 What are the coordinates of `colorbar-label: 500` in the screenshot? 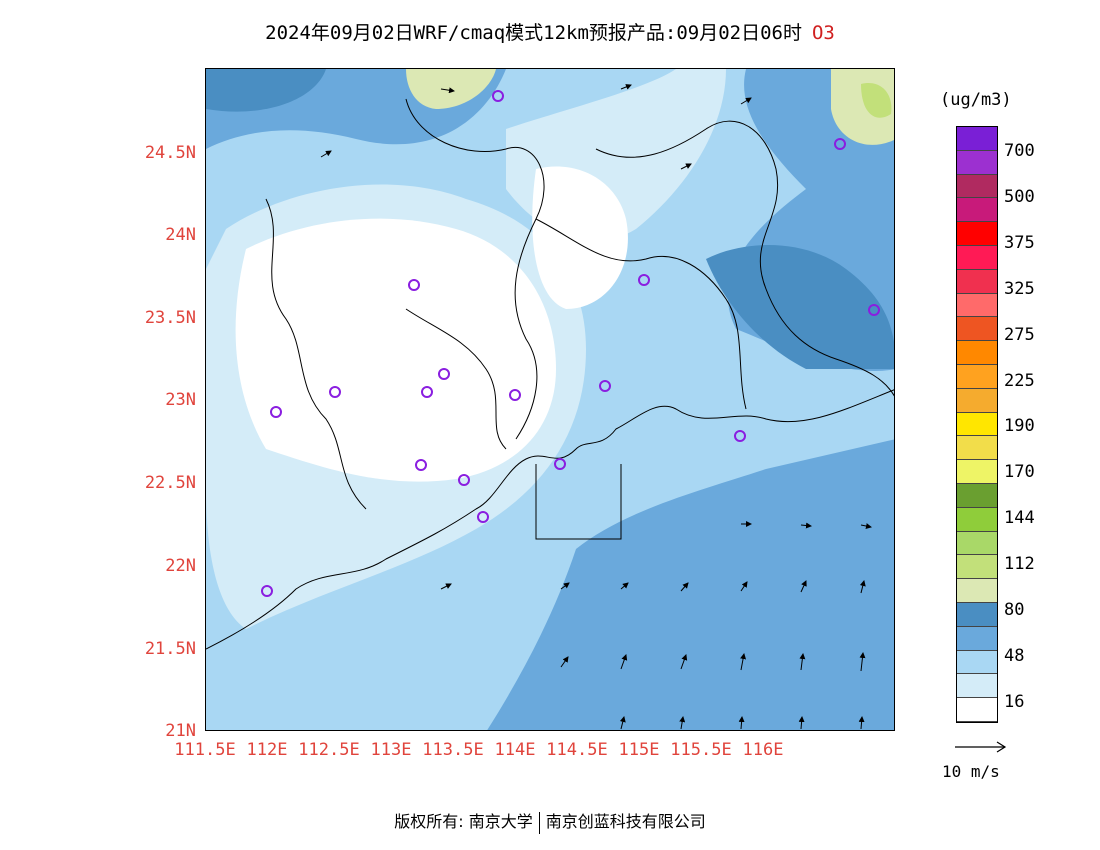 It's located at (1019, 197).